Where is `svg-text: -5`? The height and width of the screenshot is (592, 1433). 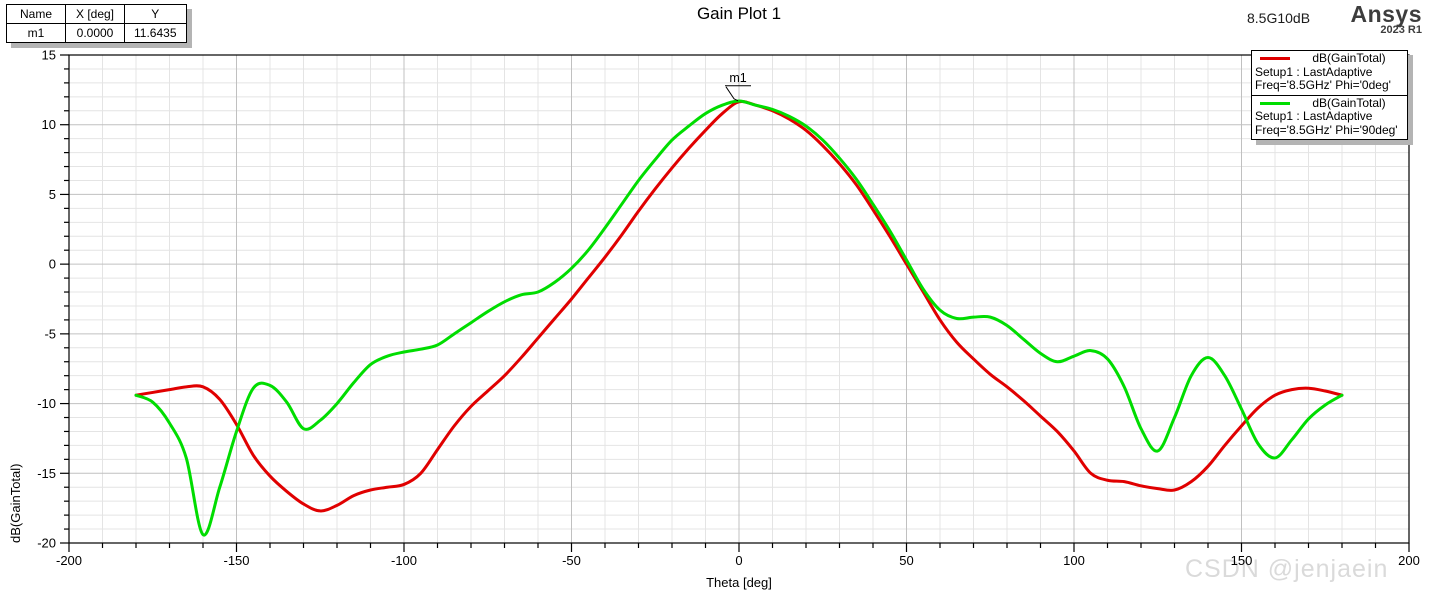 svg-text: -5 is located at coordinates (50, 333).